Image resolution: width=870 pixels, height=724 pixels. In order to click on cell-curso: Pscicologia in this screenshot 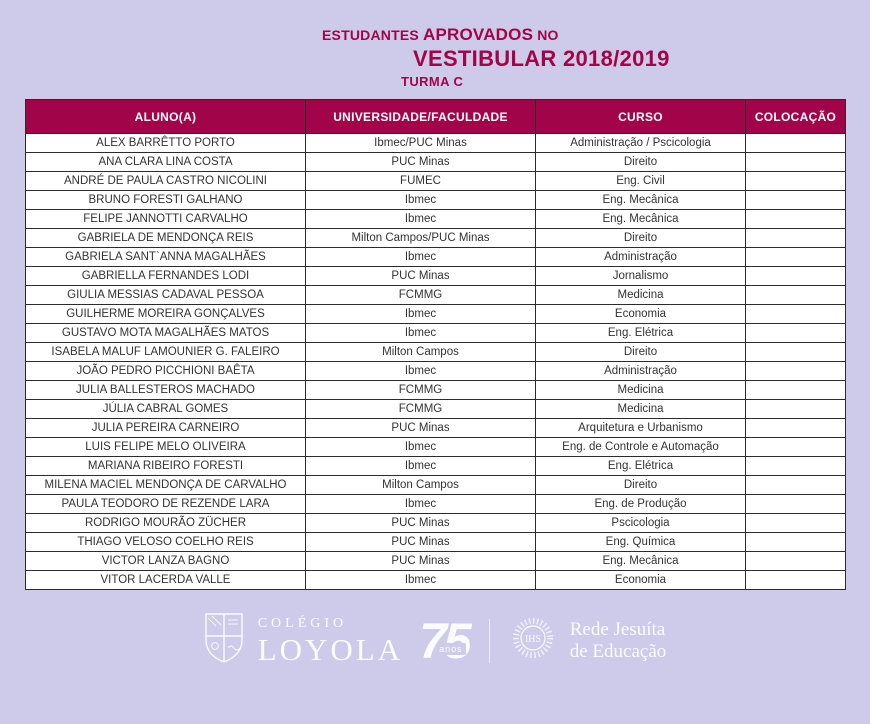, I will do `click(640, 523)`.